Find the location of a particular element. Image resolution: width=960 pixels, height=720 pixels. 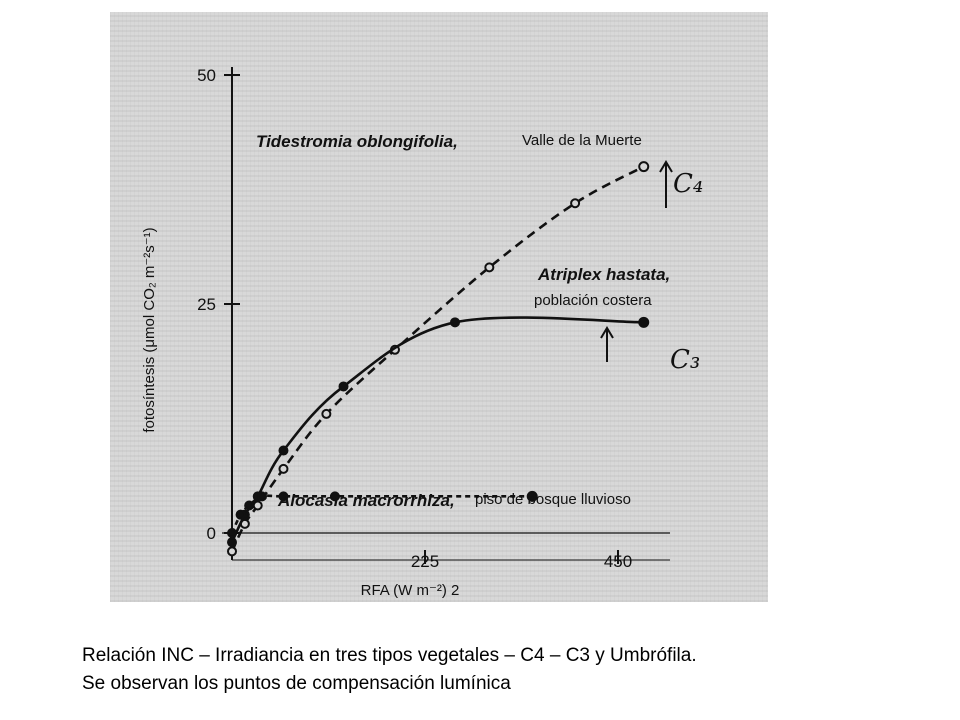

y-tick-label-50: 50 is located at coordinates (206, 75).